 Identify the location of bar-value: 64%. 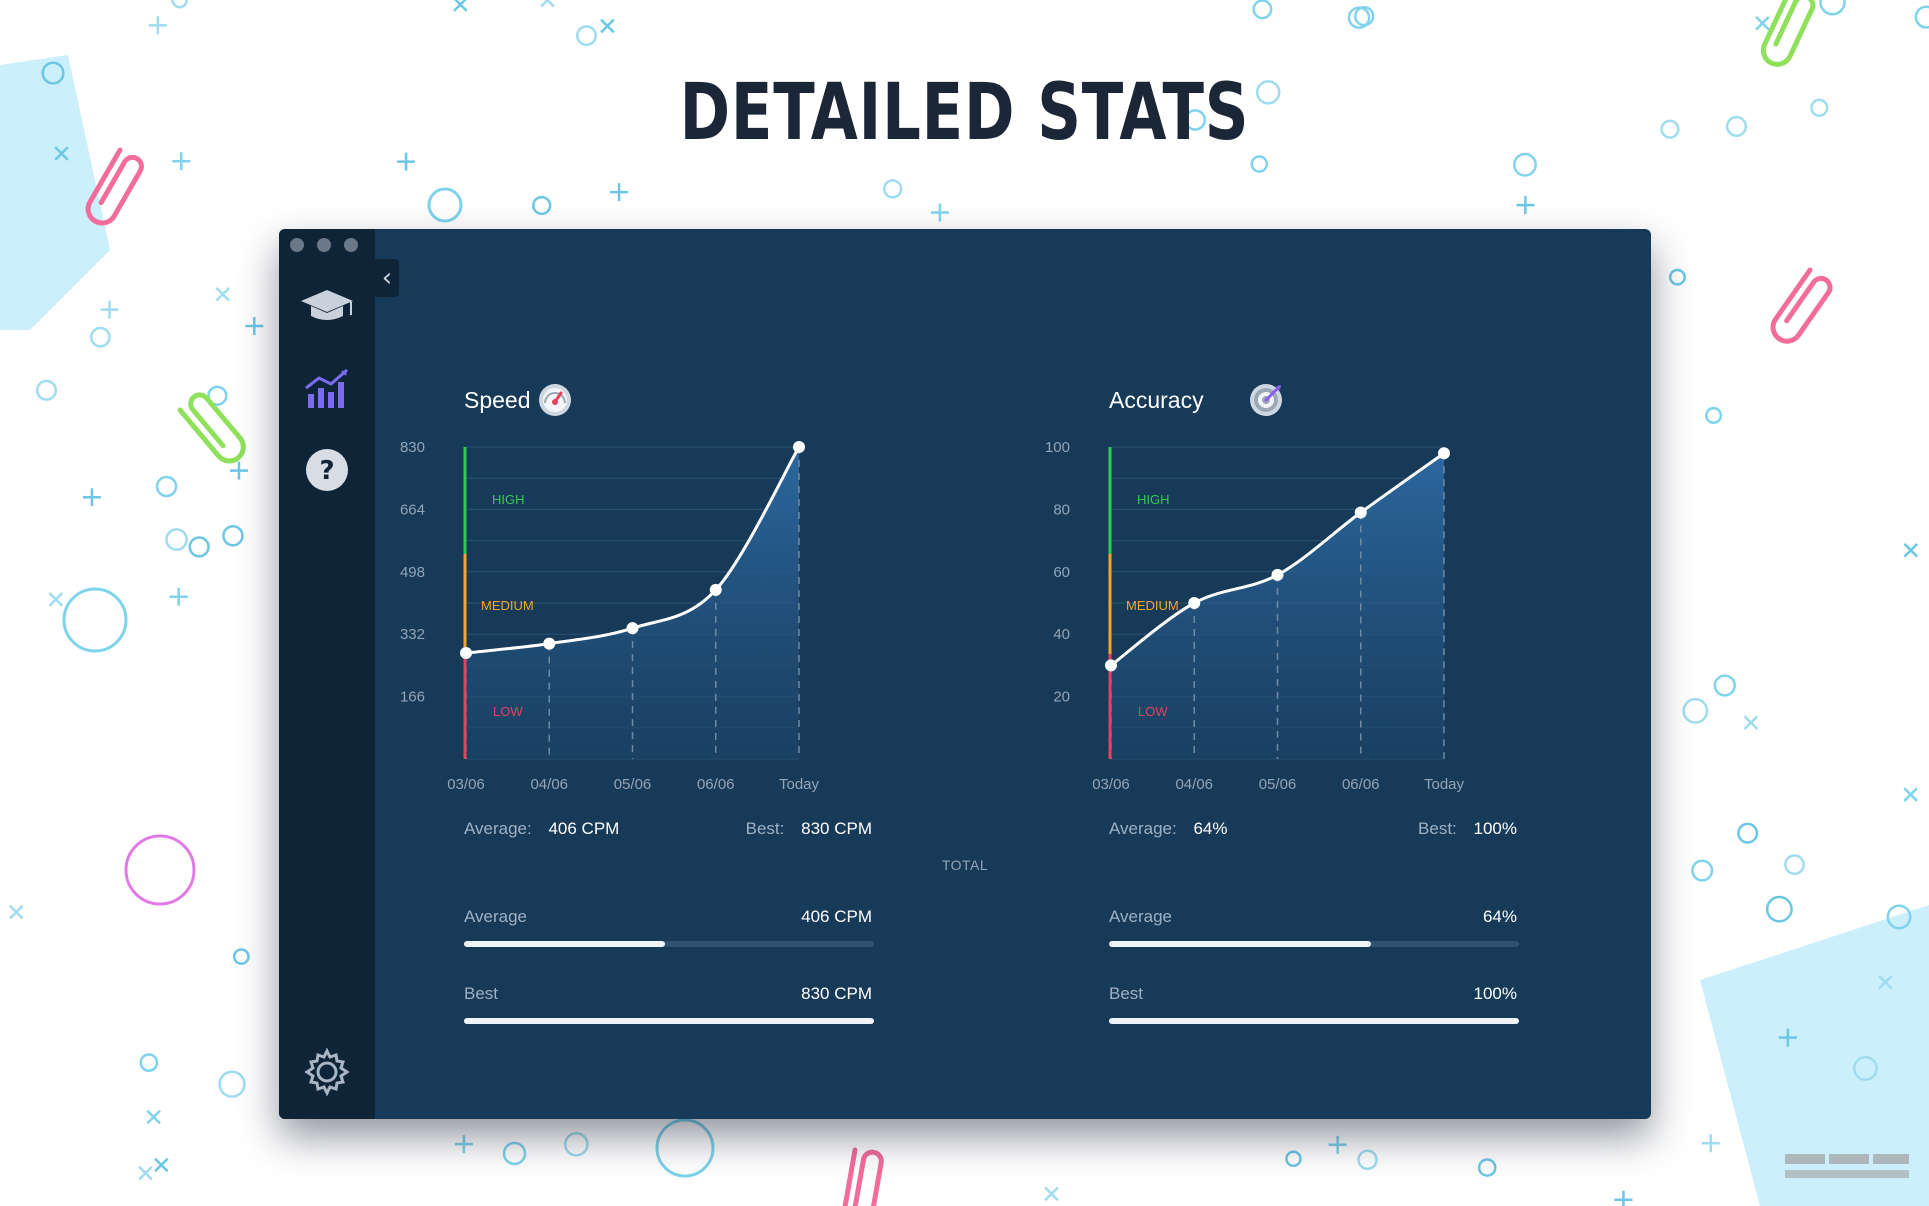
(1499, 916).